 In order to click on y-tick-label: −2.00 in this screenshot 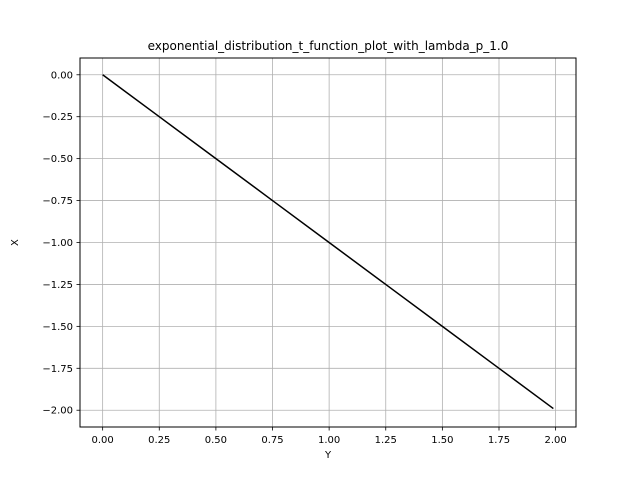, I will do `click(57, 411)`.